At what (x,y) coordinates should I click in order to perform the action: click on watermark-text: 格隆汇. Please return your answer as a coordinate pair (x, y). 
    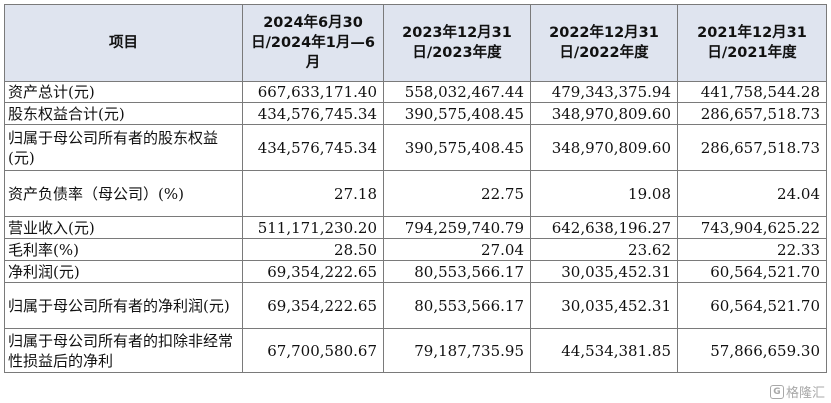
    Looking at the image, I should click on (805, 393).